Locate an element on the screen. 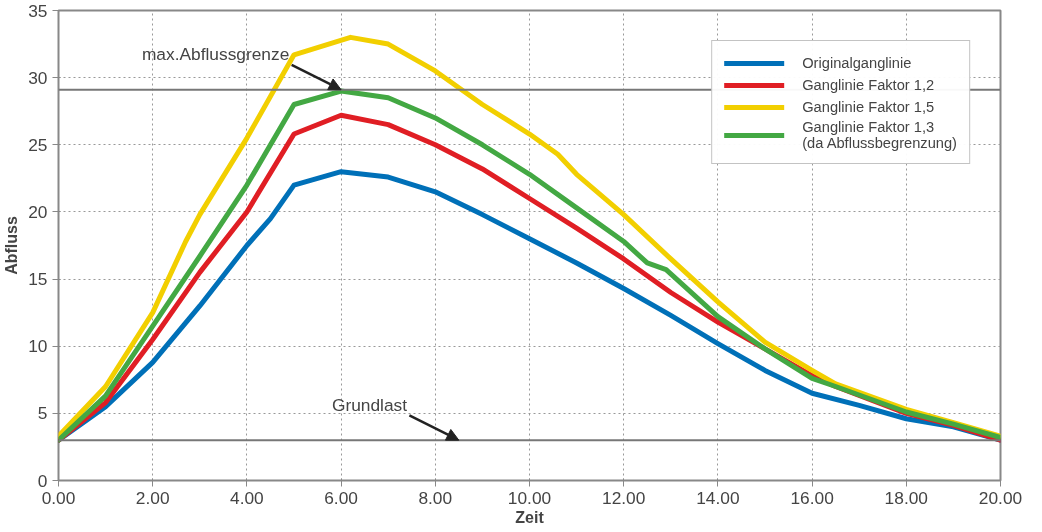 Image resolution: width=1042 pixels, height=532 pixels. legend-label: Originalganglinie is located at coordinates (857, 63).